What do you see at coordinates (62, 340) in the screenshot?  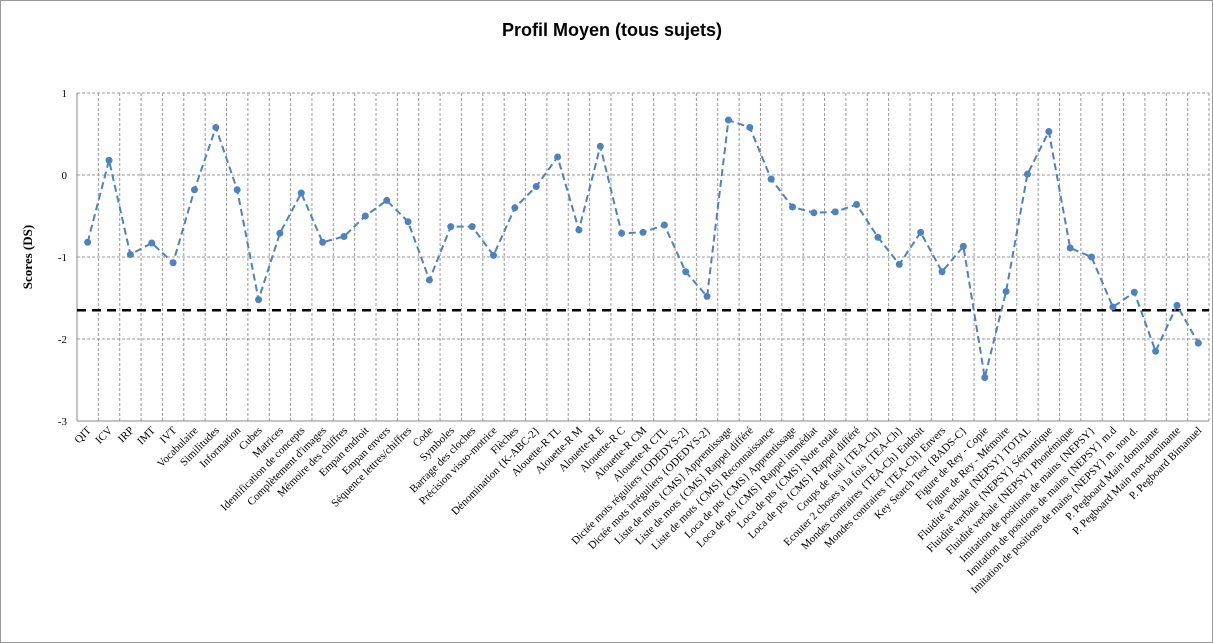 I see `y-tick-label: -2` at bounding box center [62, 340].